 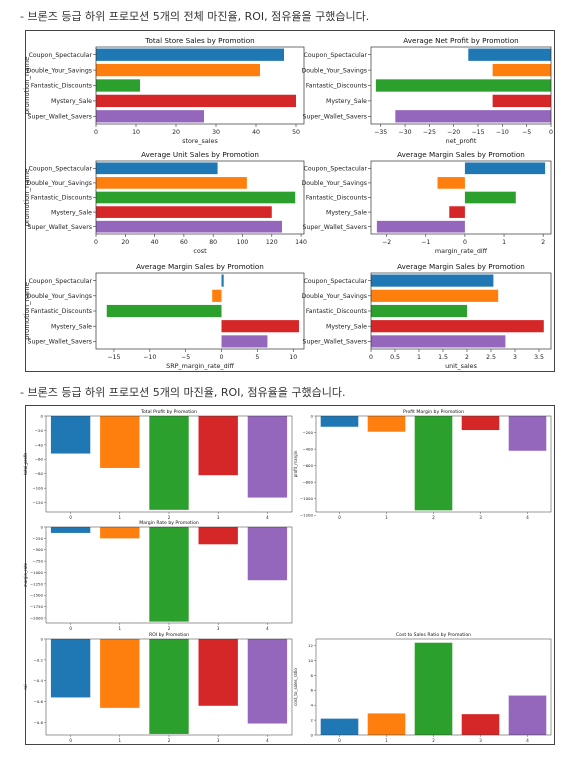 I want to click on y-tick-label: −20, so click(x=39, y=430).